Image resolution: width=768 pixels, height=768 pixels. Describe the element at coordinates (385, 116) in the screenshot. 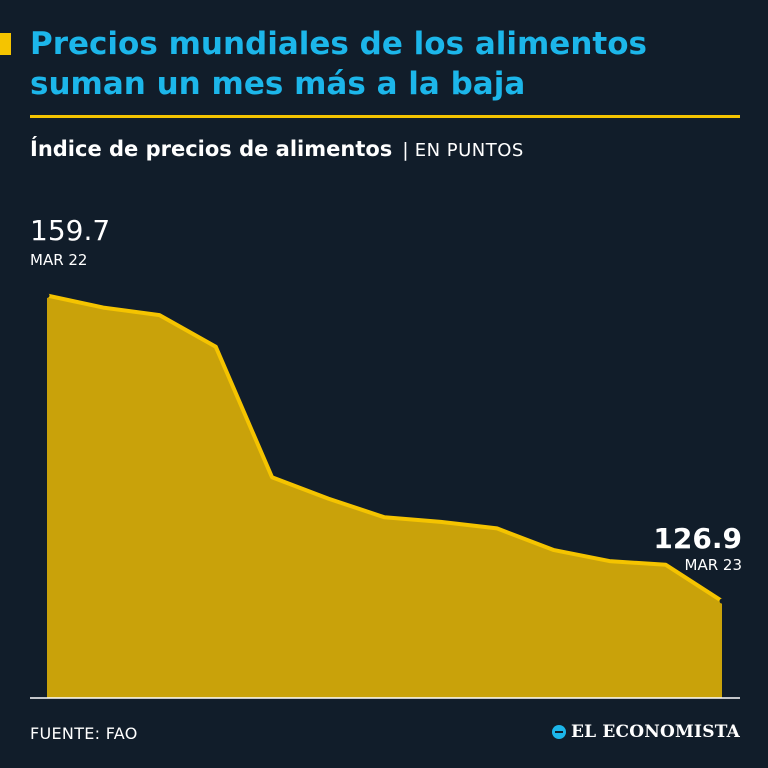

I see `title-divider` at that location.